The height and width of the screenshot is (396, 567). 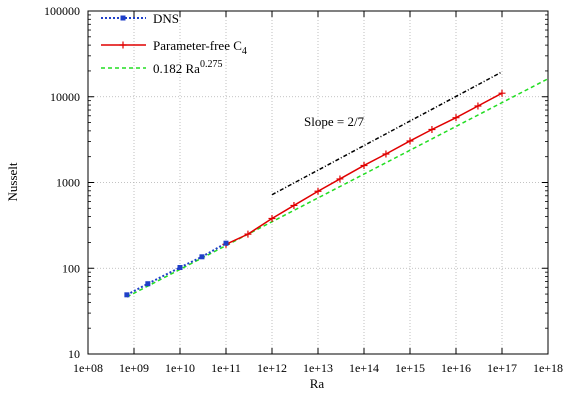 I want to click on y-tick-label: 10000, so click(x=65, y=97).